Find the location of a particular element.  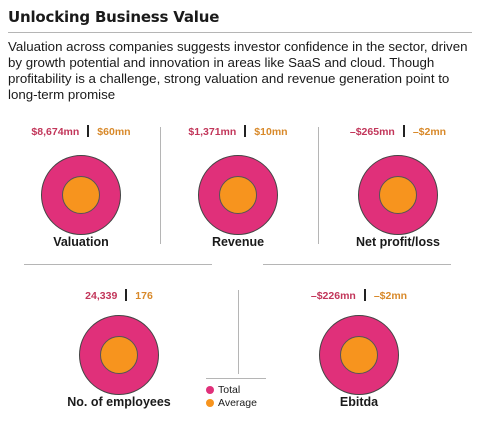

metric-revenue: $1,371mn $10mn Revenue is located at coordinates (238, 187).